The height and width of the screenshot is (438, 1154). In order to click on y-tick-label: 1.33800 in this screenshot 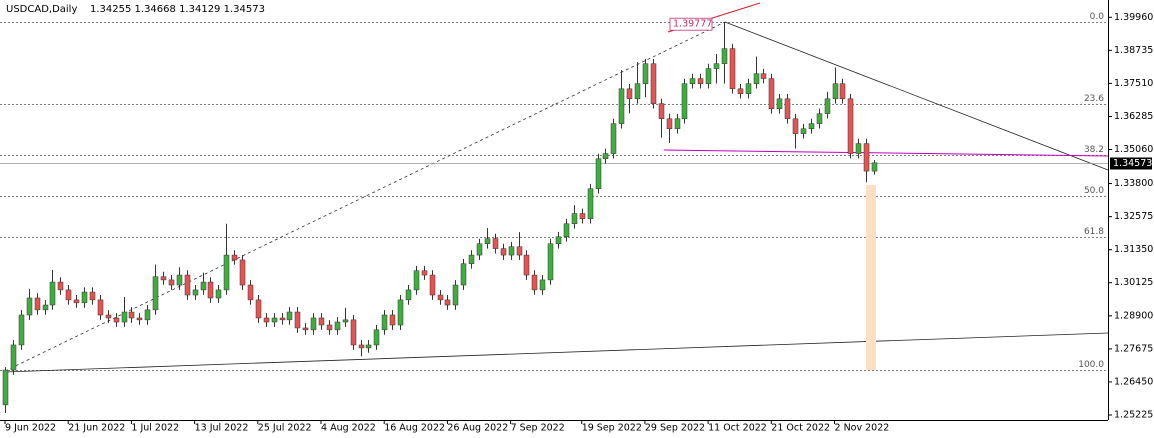, I will do `click(1133, 183)`.